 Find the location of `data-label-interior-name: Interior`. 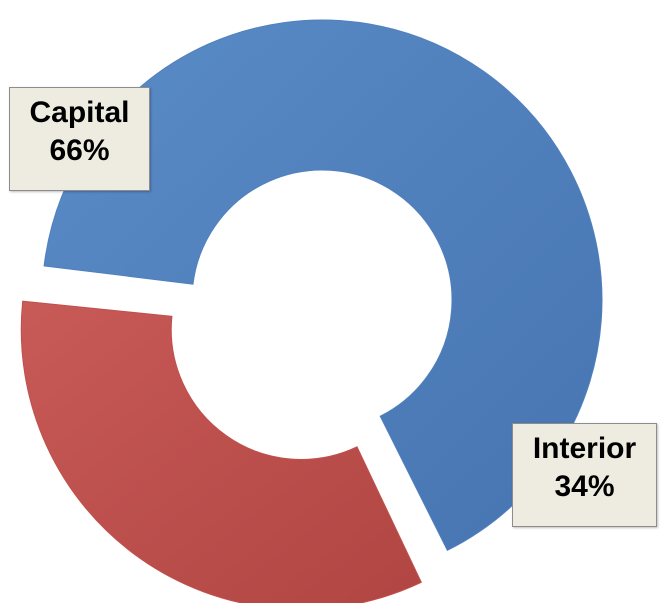

data-label-interior-name: Interior is located at coordinates (584, 448).